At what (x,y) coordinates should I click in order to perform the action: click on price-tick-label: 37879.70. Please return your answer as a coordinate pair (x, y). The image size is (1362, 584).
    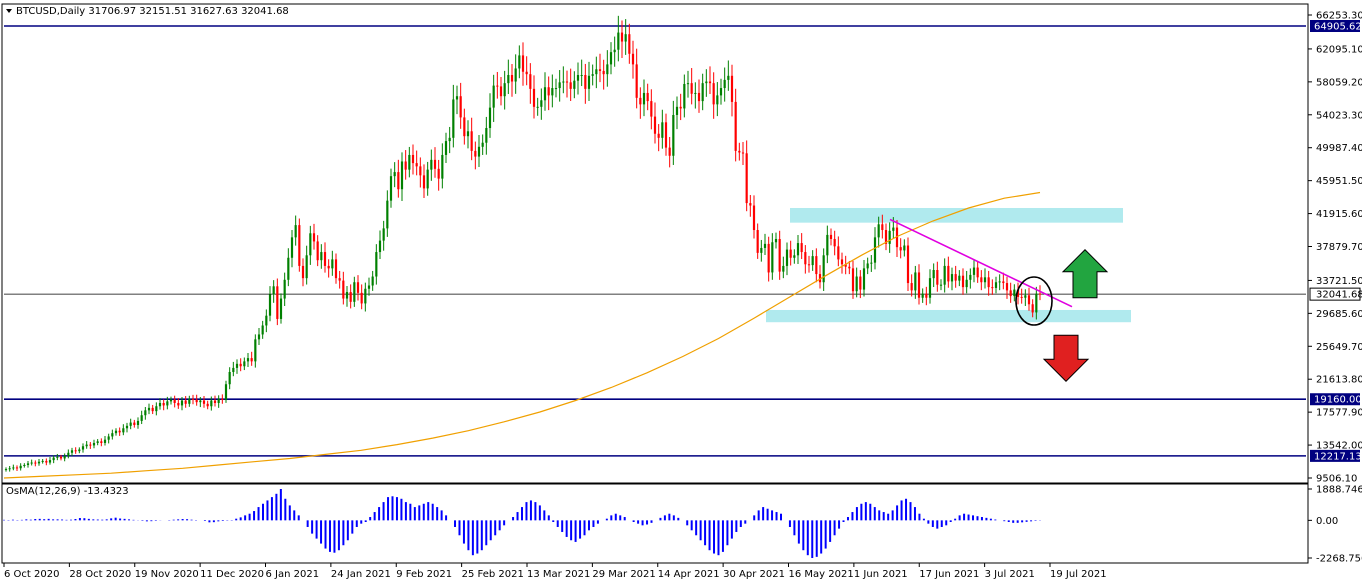
    Looking at the image, I should click on (1339, 247).